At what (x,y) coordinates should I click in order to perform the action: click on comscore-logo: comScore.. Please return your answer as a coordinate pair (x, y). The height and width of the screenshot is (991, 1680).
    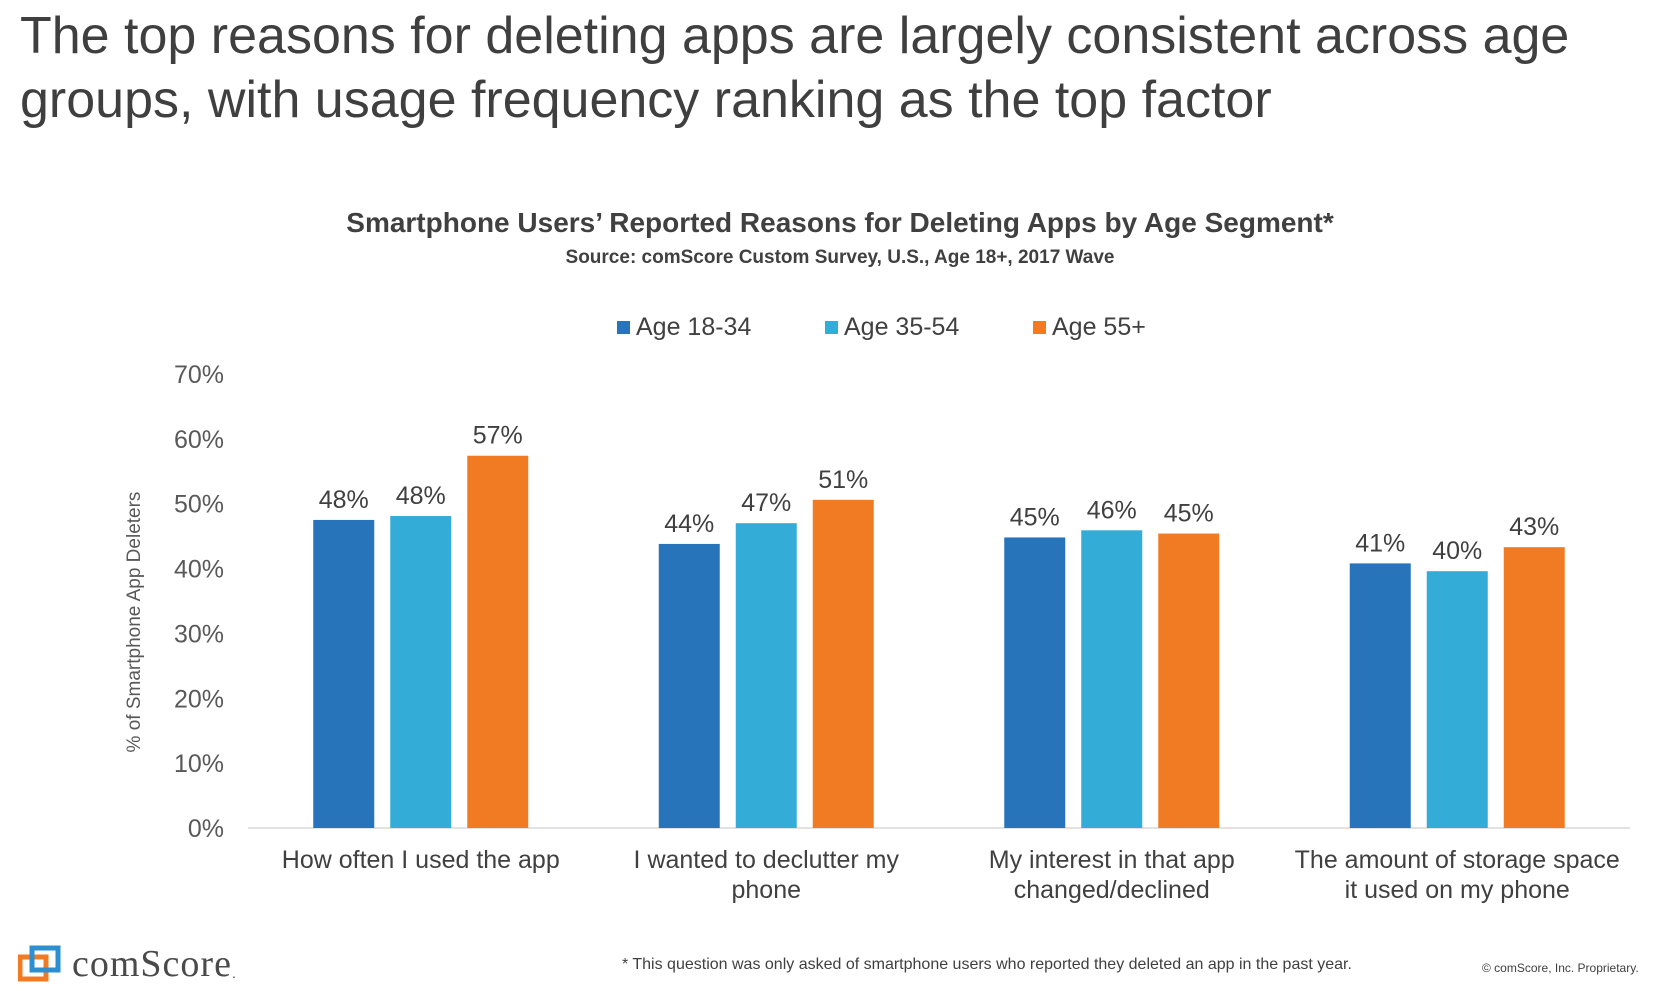
    Looking at the image, I should click on (127, 964).